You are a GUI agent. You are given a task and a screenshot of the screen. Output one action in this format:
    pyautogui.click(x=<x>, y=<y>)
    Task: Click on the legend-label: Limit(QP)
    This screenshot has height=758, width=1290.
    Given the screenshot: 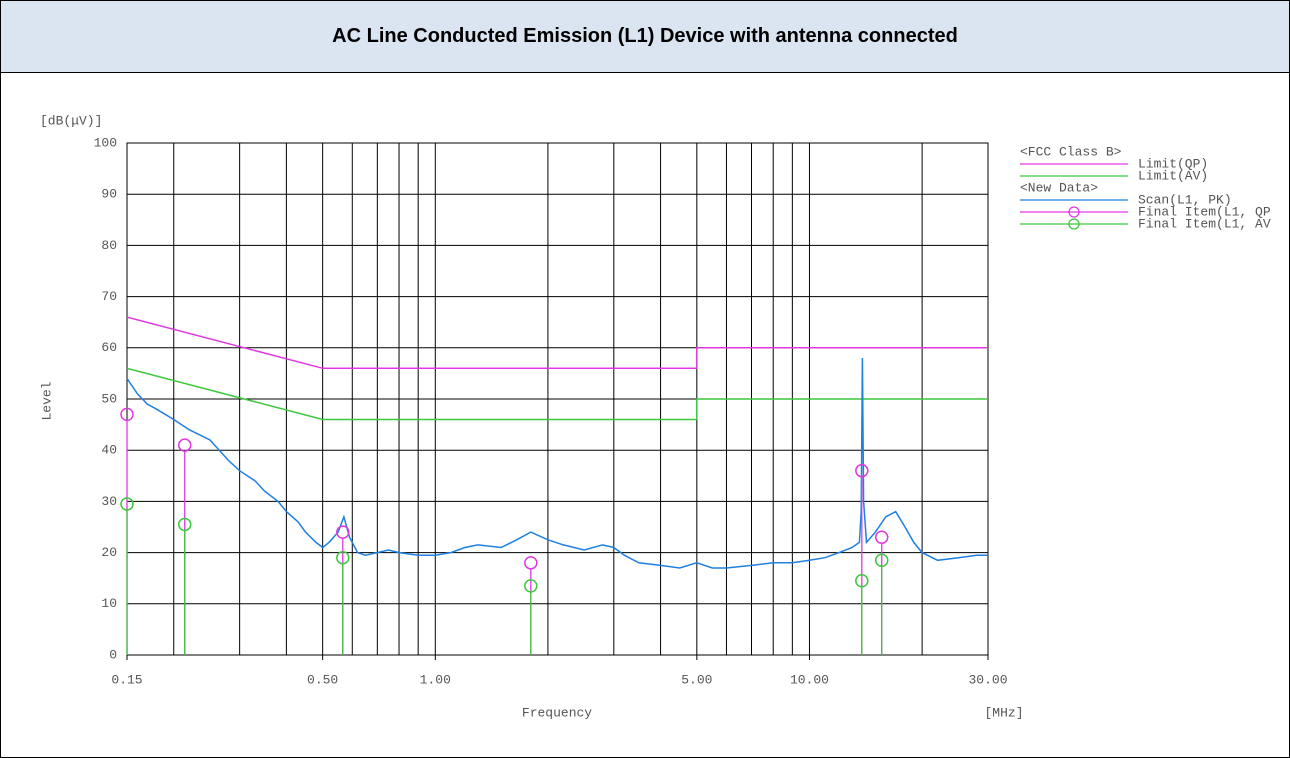 What is the action you would take?
    pyautogui.click(x=1173, y=163)
    